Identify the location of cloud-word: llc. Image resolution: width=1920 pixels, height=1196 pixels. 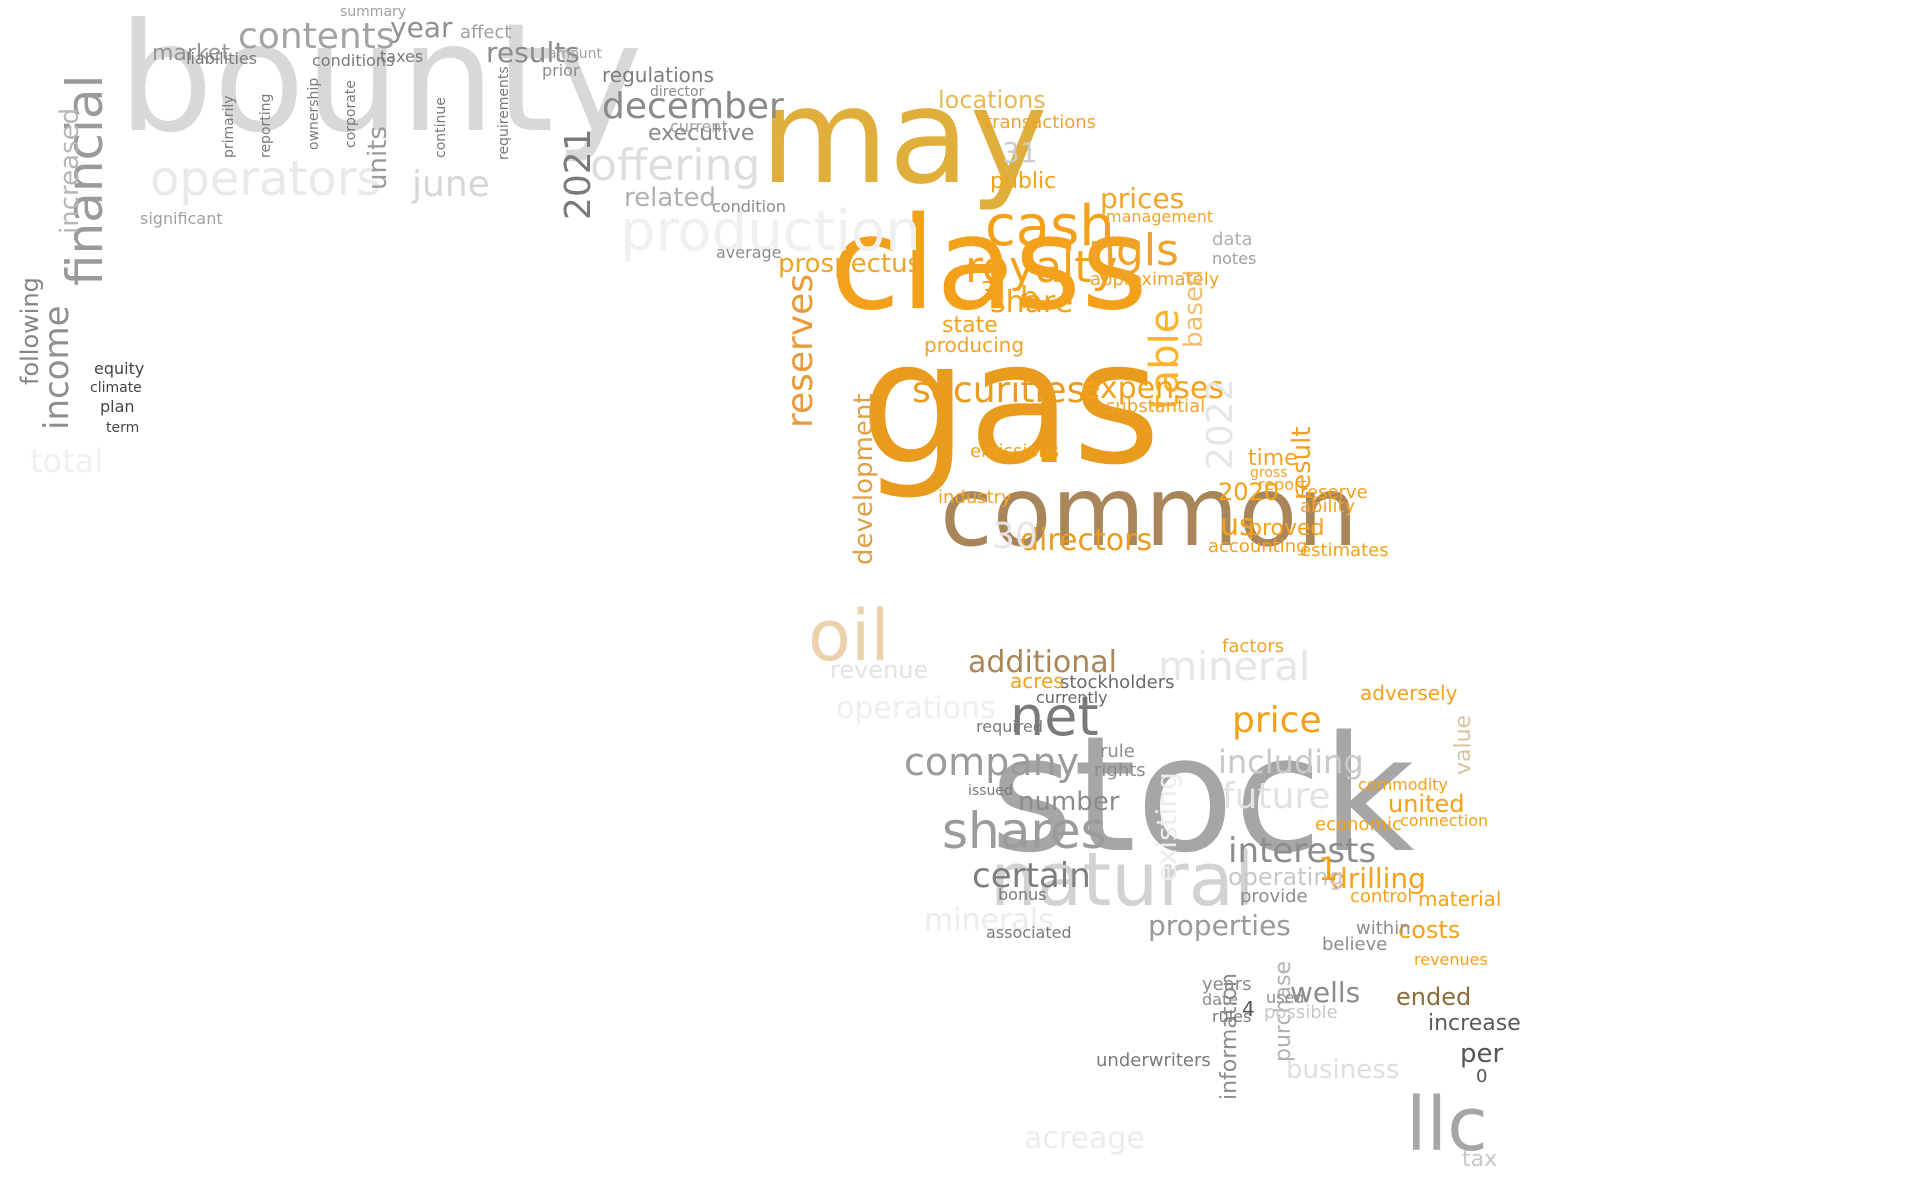
(1447, 1125).